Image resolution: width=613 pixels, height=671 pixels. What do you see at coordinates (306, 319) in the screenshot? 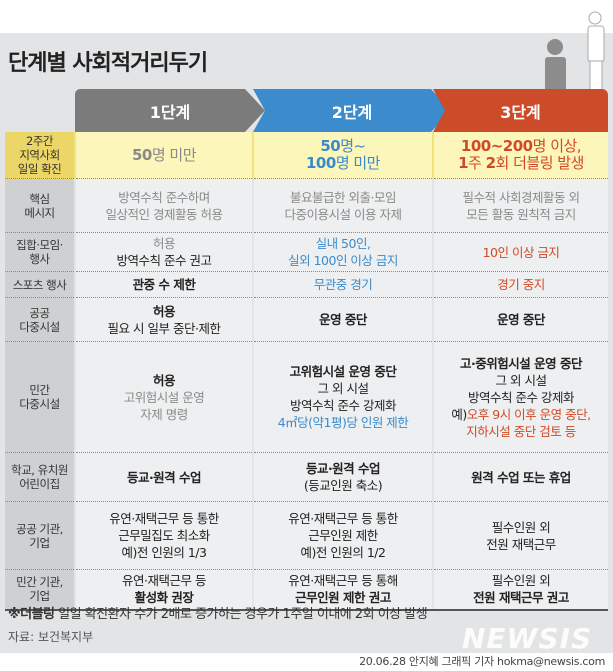
I see `table-row: 공공 다중시설 허용 필요 시 일부 중단·제한 운영 중단 운영 중단` at bounding box center [306, 319].